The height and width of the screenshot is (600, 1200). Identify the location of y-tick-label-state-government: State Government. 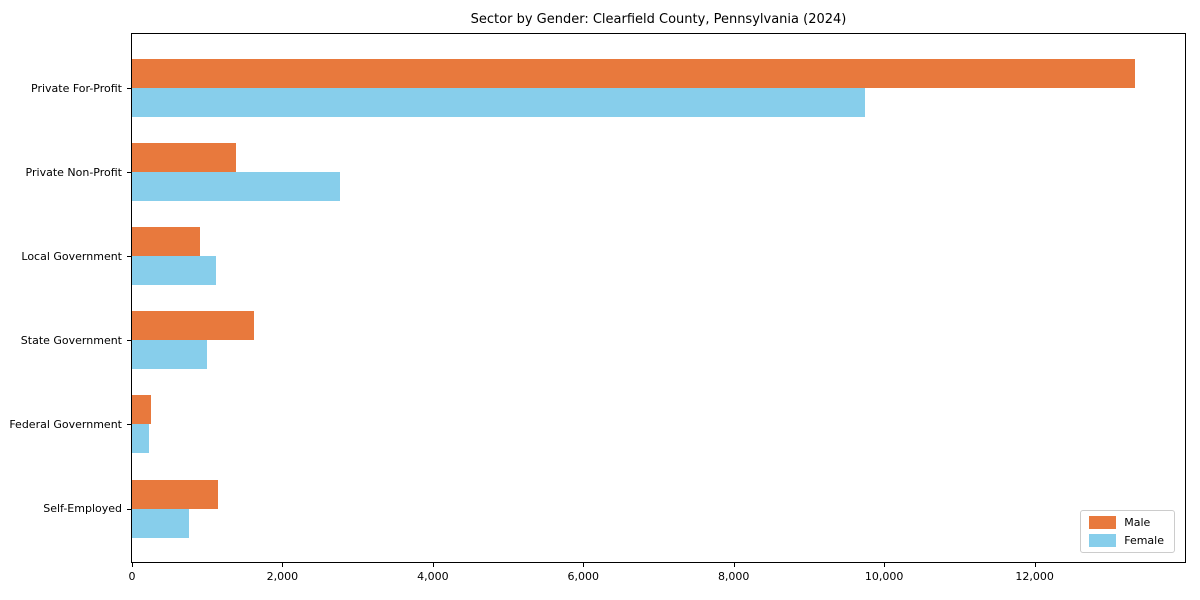
(71, 340).